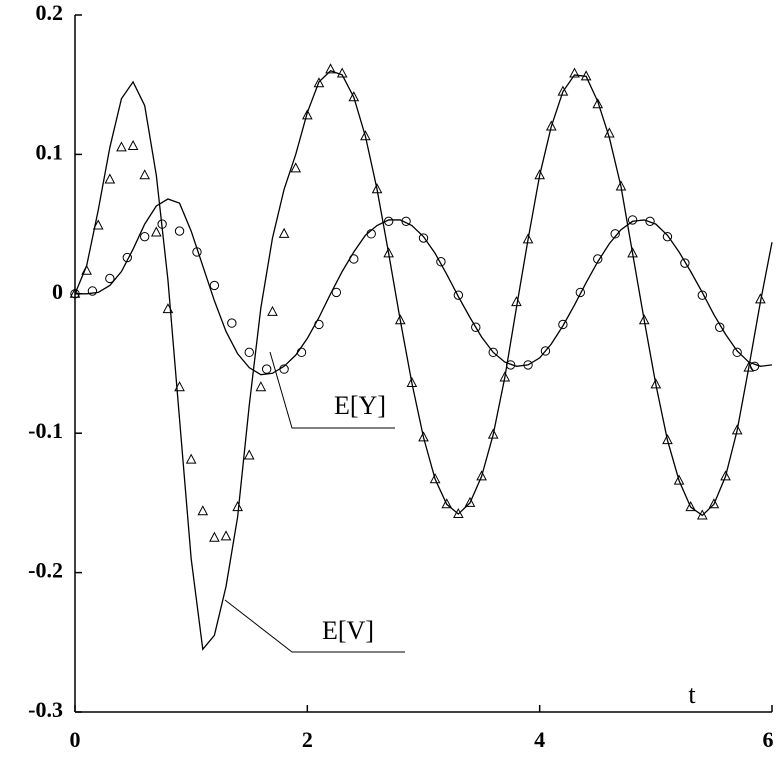 Image resolution: width=778 pixels, height=772 pixels. Describe the element at coordinates (57, 291) in the screenshot. I see `y-tick-label: 0` at that location.